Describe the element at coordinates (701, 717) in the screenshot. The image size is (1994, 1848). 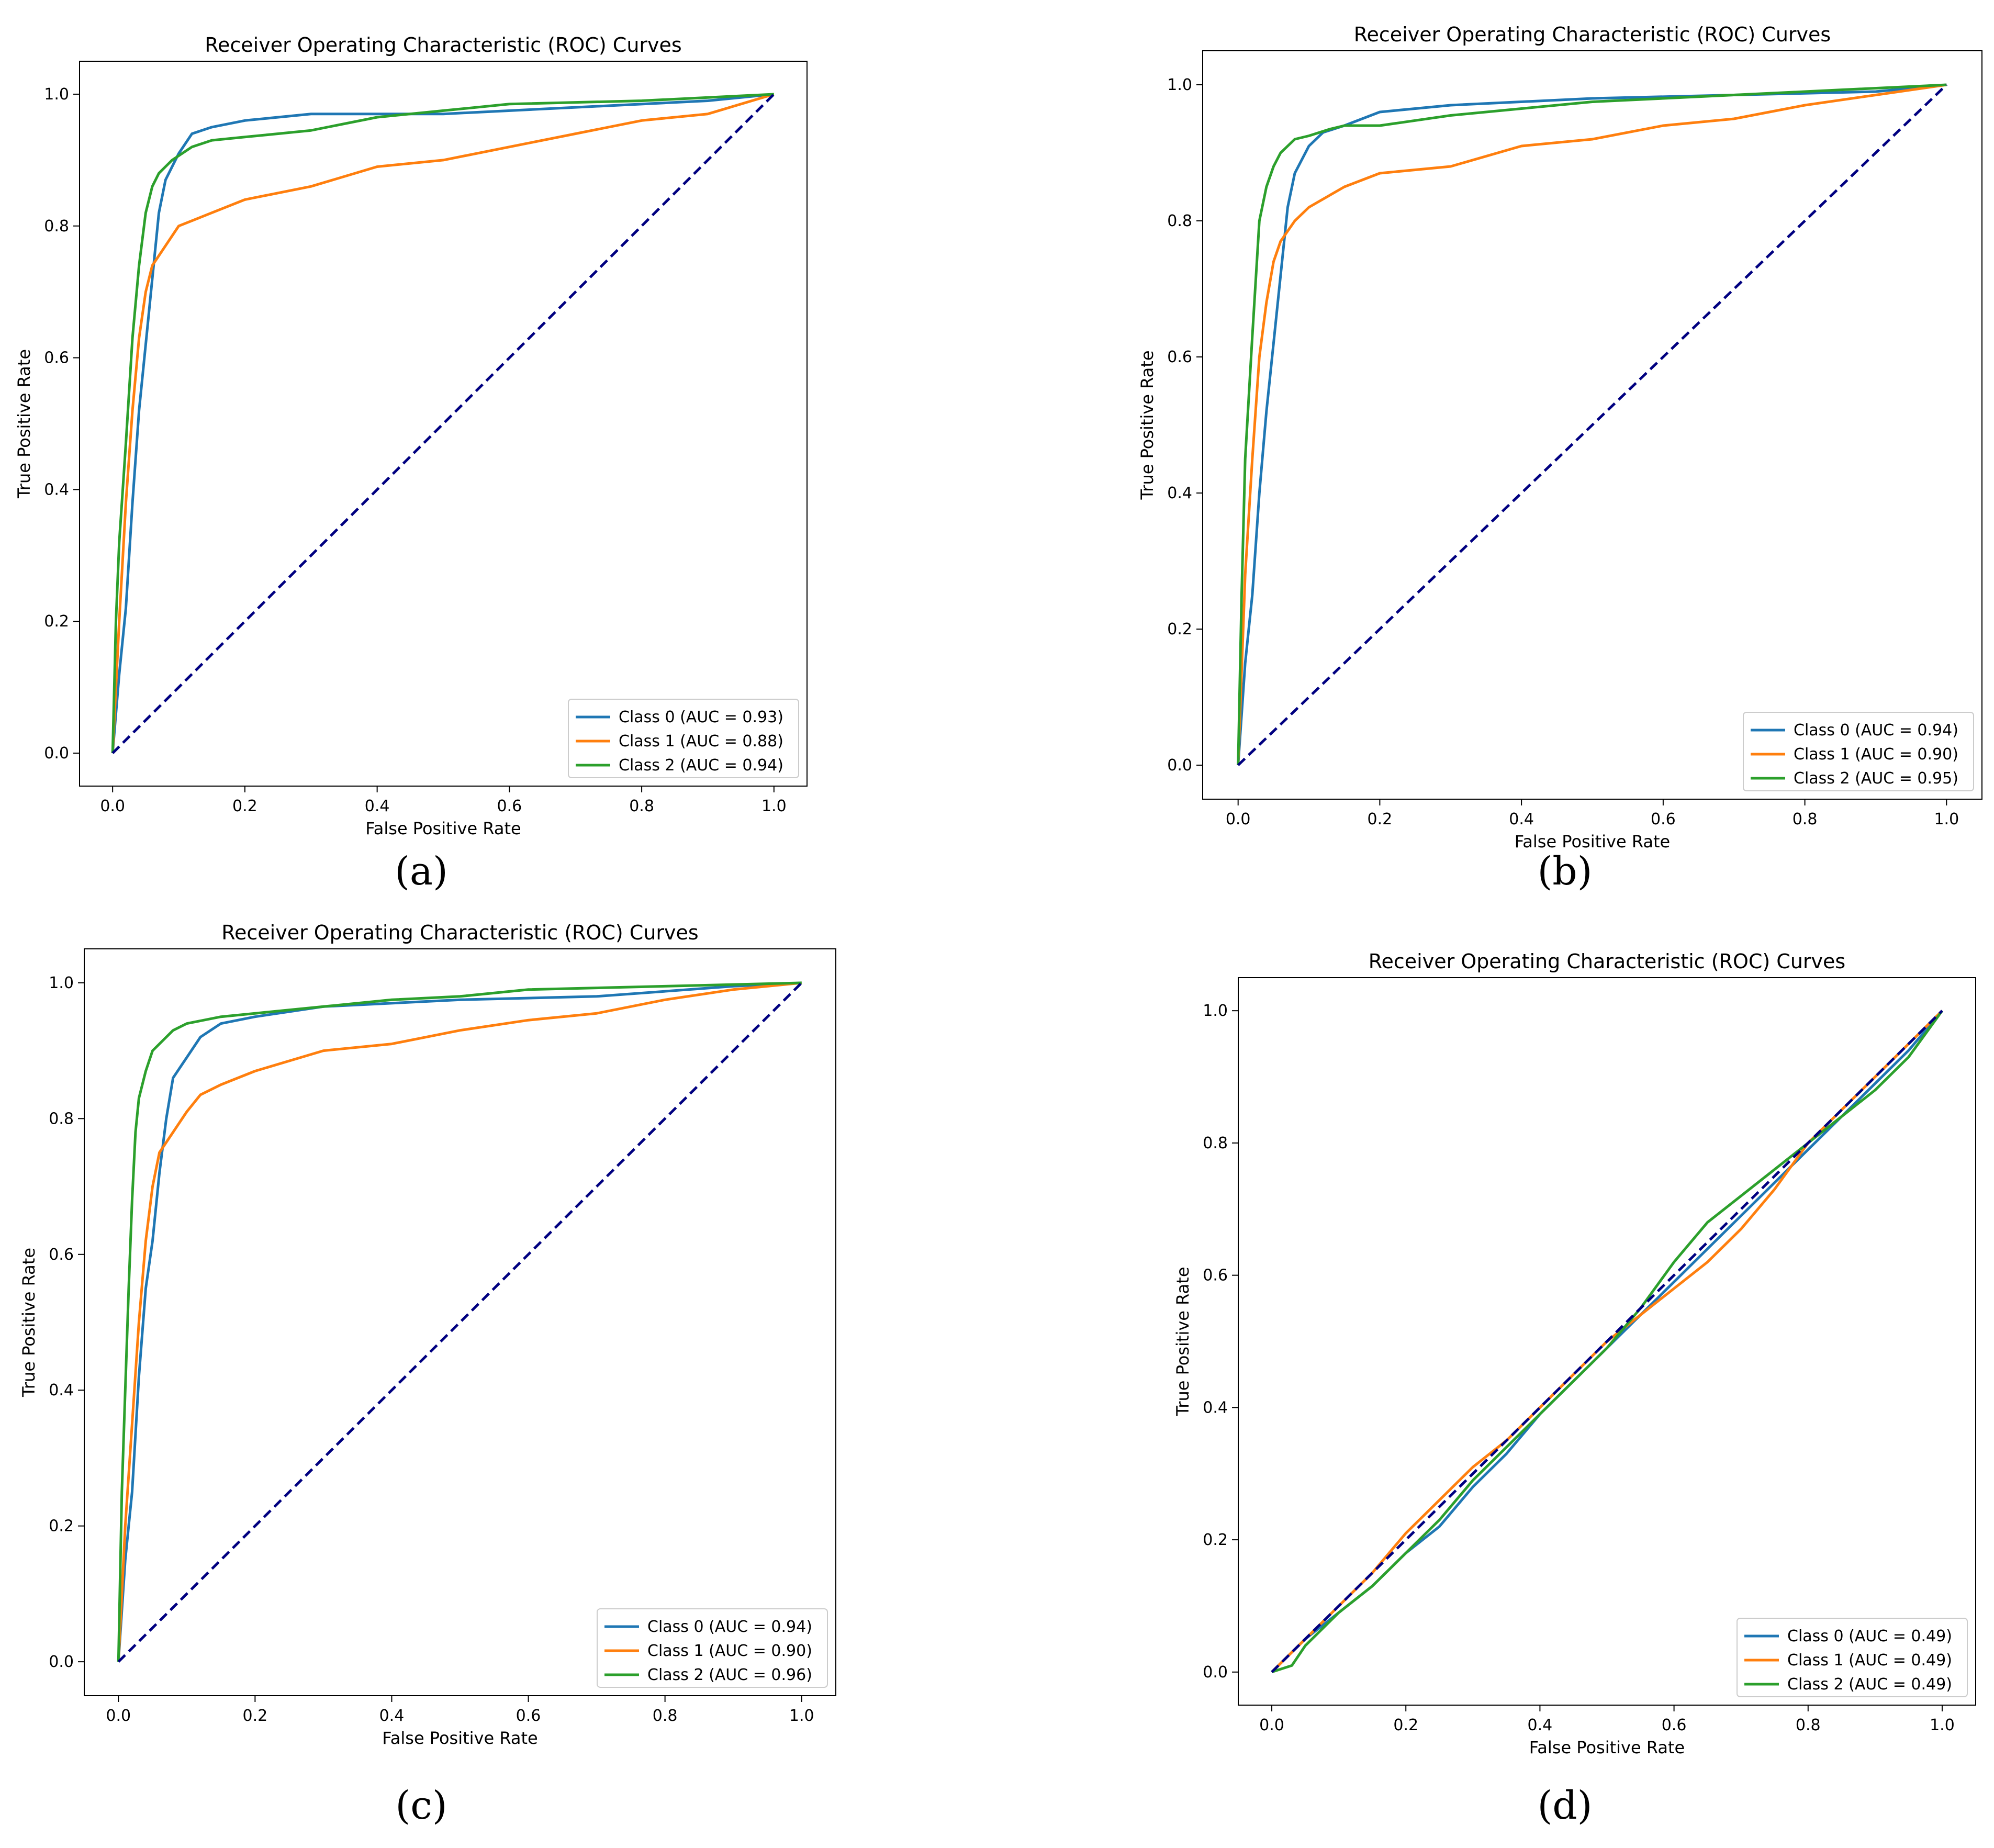
I see `legend-entry: Class 0 (AUC = 0.93)` at that location.